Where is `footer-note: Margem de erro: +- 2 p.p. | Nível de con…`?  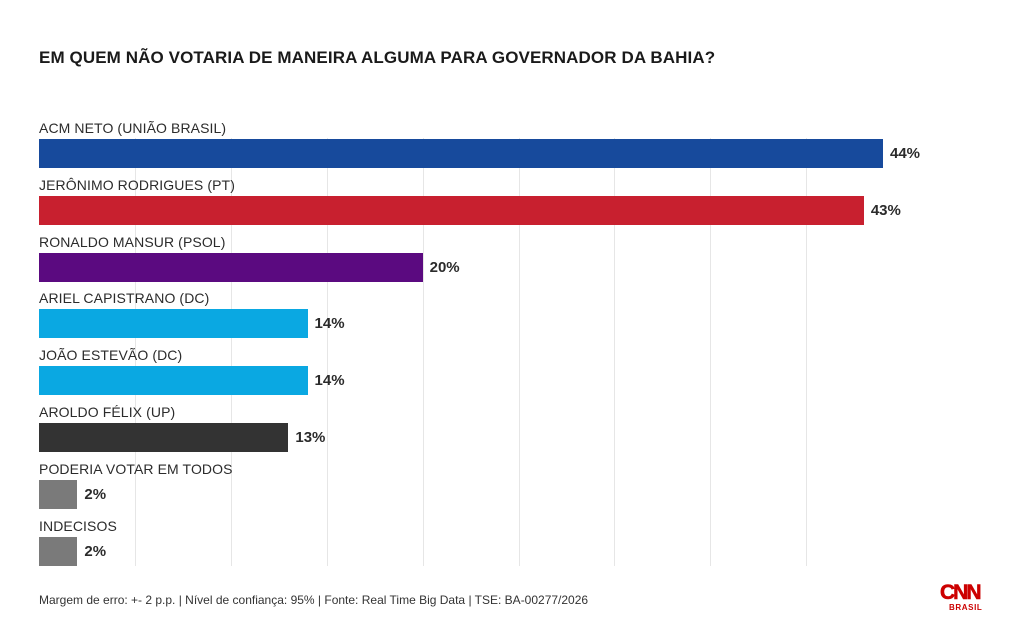
footer-note: Margem de erro: +- 2 p.p. | Nível de con… is located at coordinates (314, 600).